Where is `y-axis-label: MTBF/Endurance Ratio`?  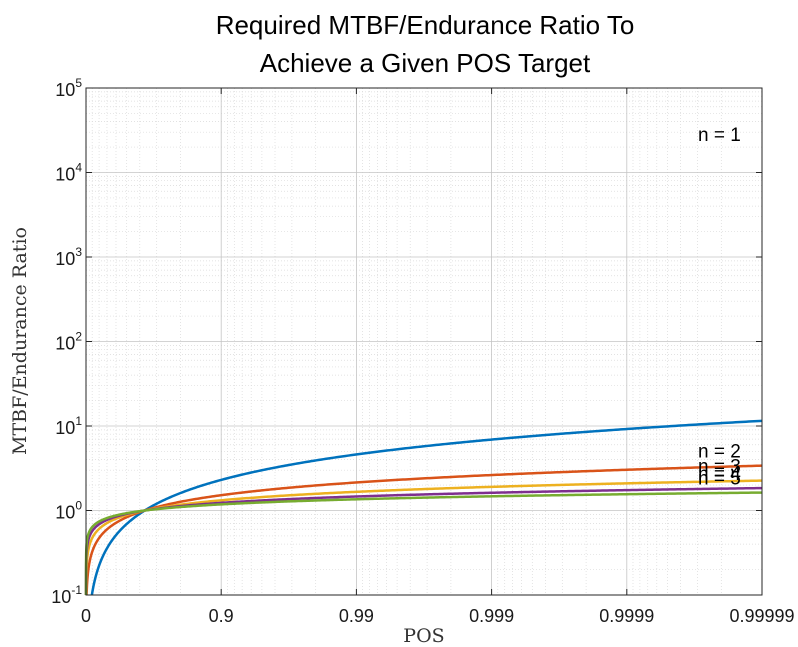
y-axis-label: MTBF/Endurance Ratio is located at coordinates (20, 341).